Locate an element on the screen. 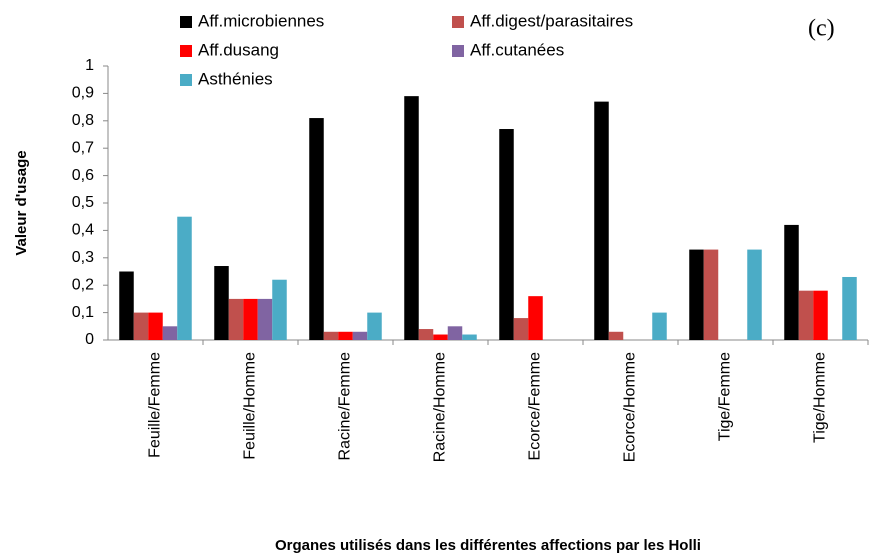 This screenshot has height=555, width=871. x-tick-label: Feuille/Homme is located at coordinates (250, 406).